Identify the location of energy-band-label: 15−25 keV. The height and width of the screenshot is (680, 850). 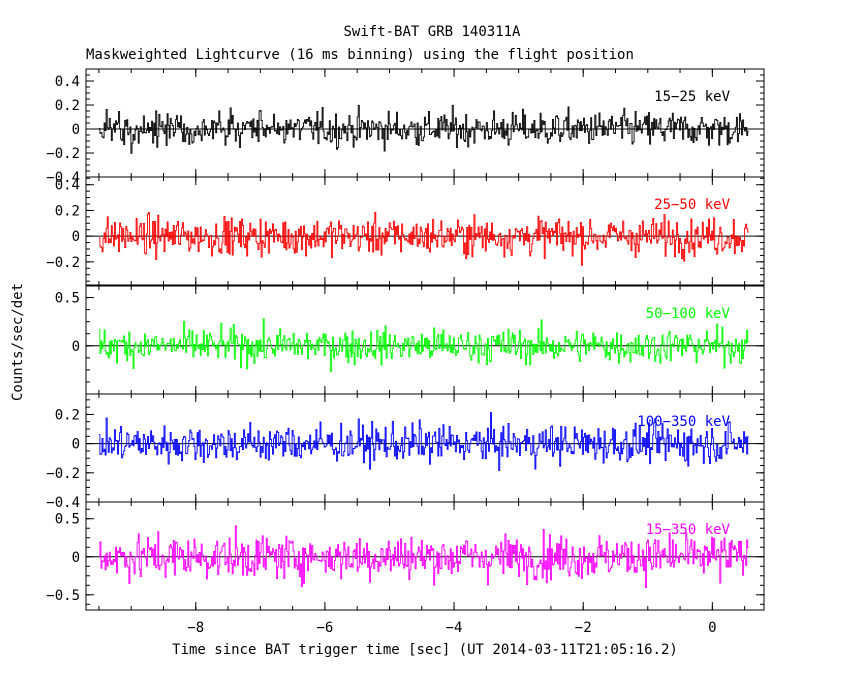
(692, 97).